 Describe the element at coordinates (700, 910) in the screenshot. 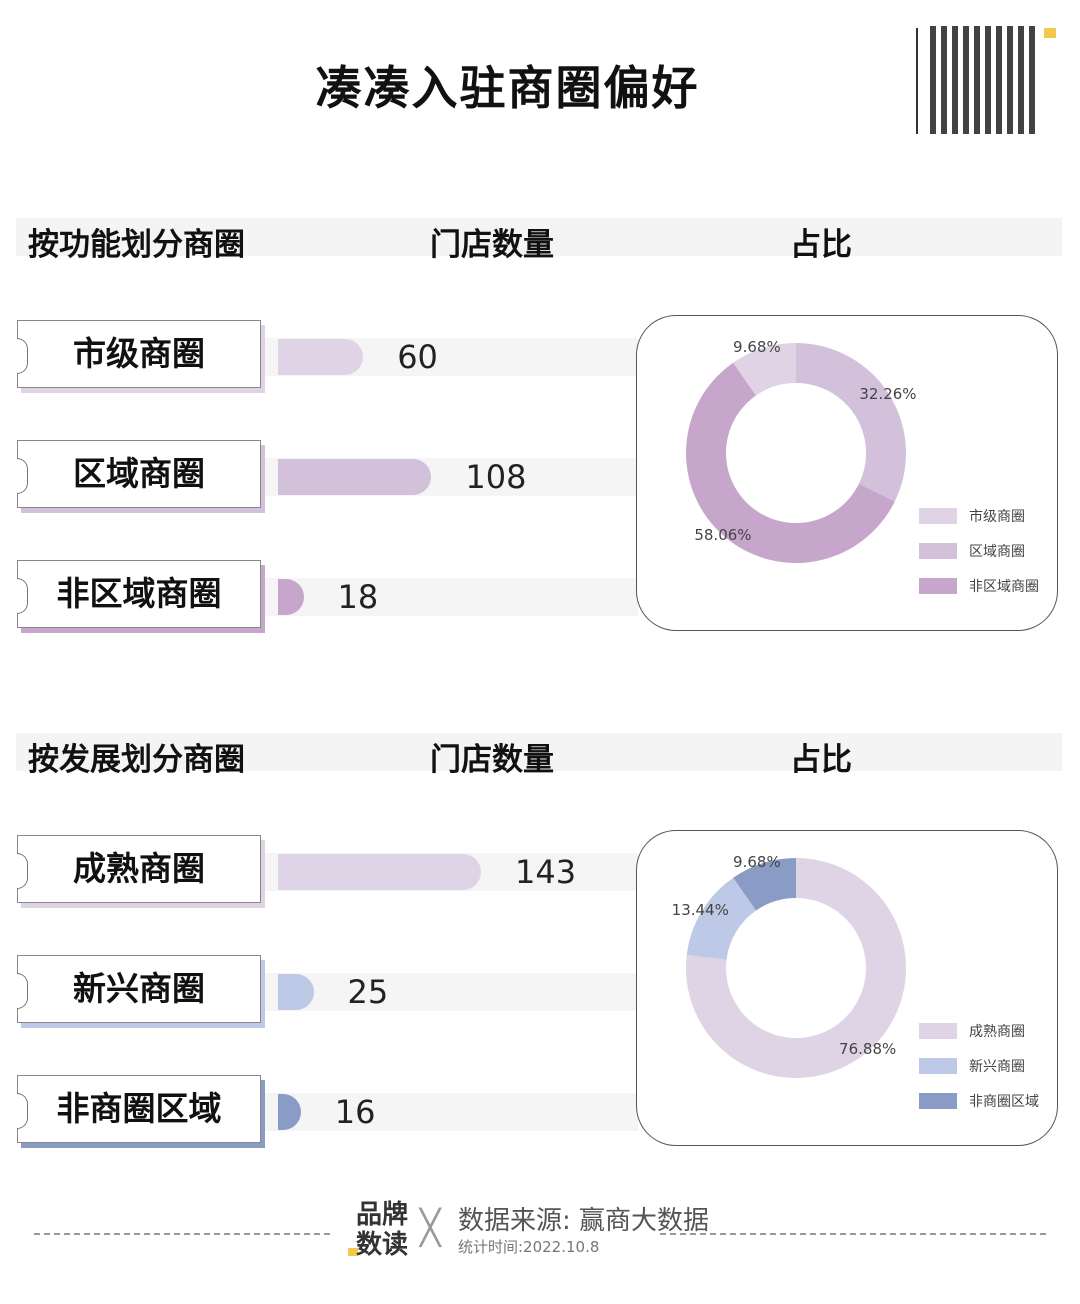

I see `percent-label: 13.44%` at that location.